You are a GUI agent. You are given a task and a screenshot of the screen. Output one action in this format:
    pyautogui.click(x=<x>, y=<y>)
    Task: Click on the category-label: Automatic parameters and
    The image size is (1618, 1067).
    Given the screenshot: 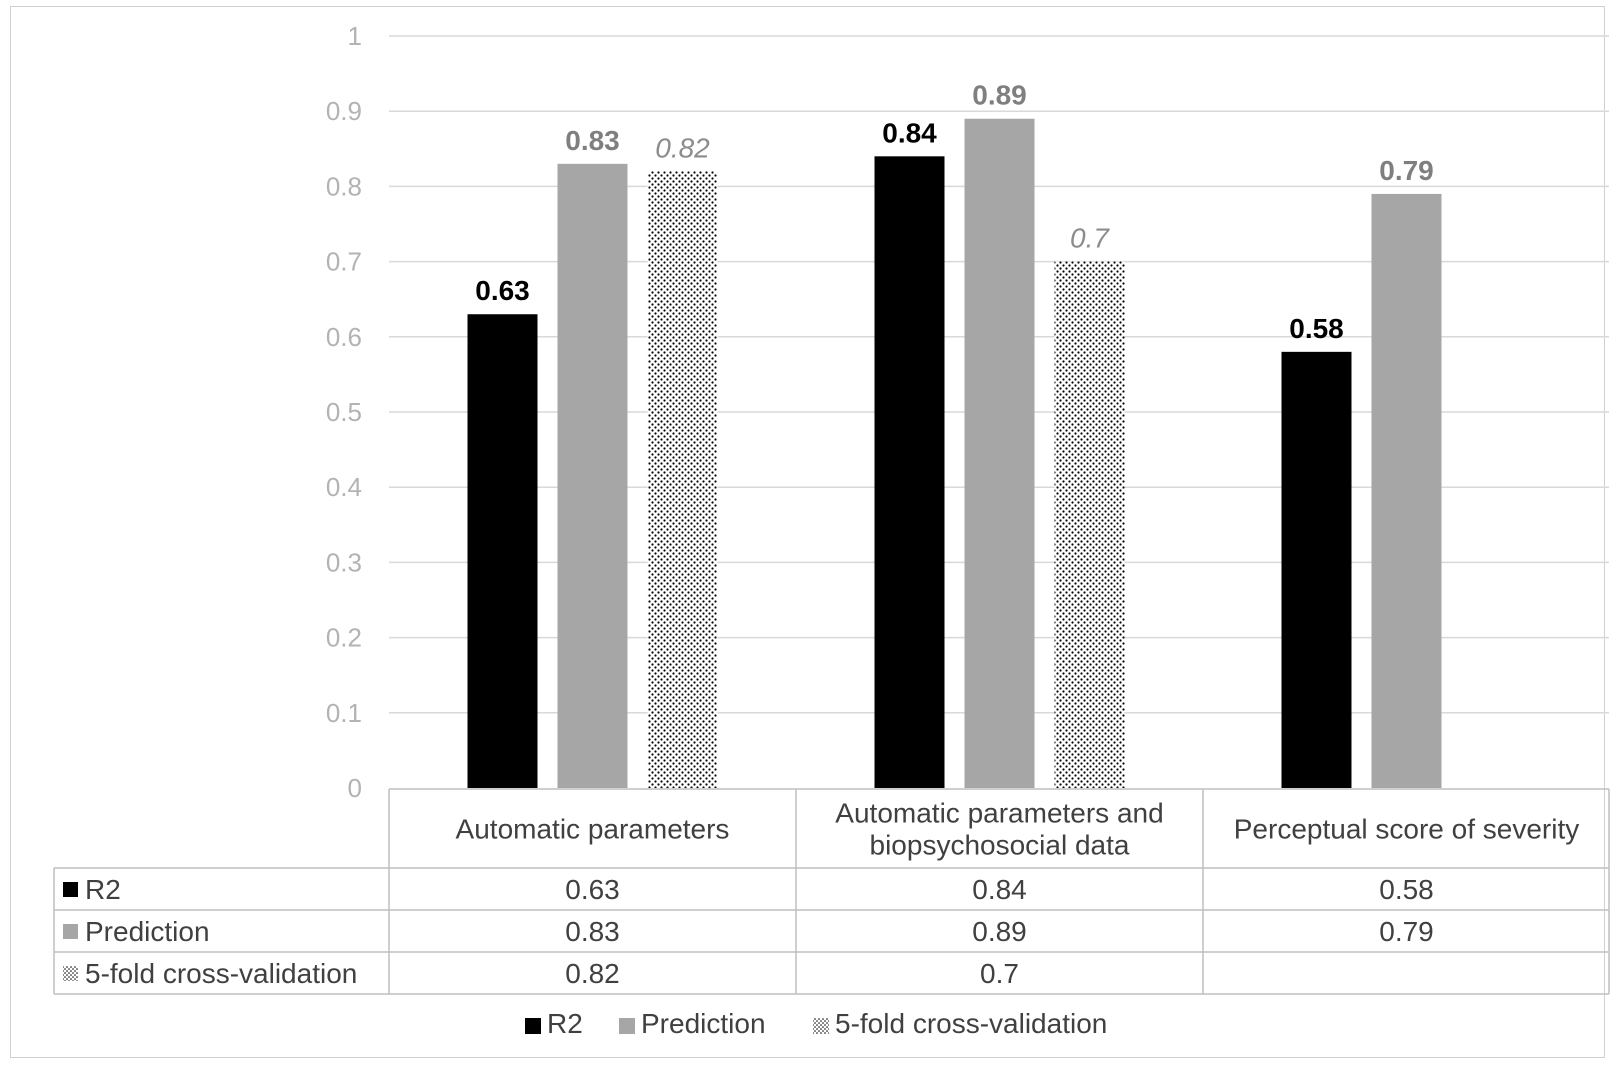 What is the action you would take?
    pyautogui.click(x=999, y=813)
    